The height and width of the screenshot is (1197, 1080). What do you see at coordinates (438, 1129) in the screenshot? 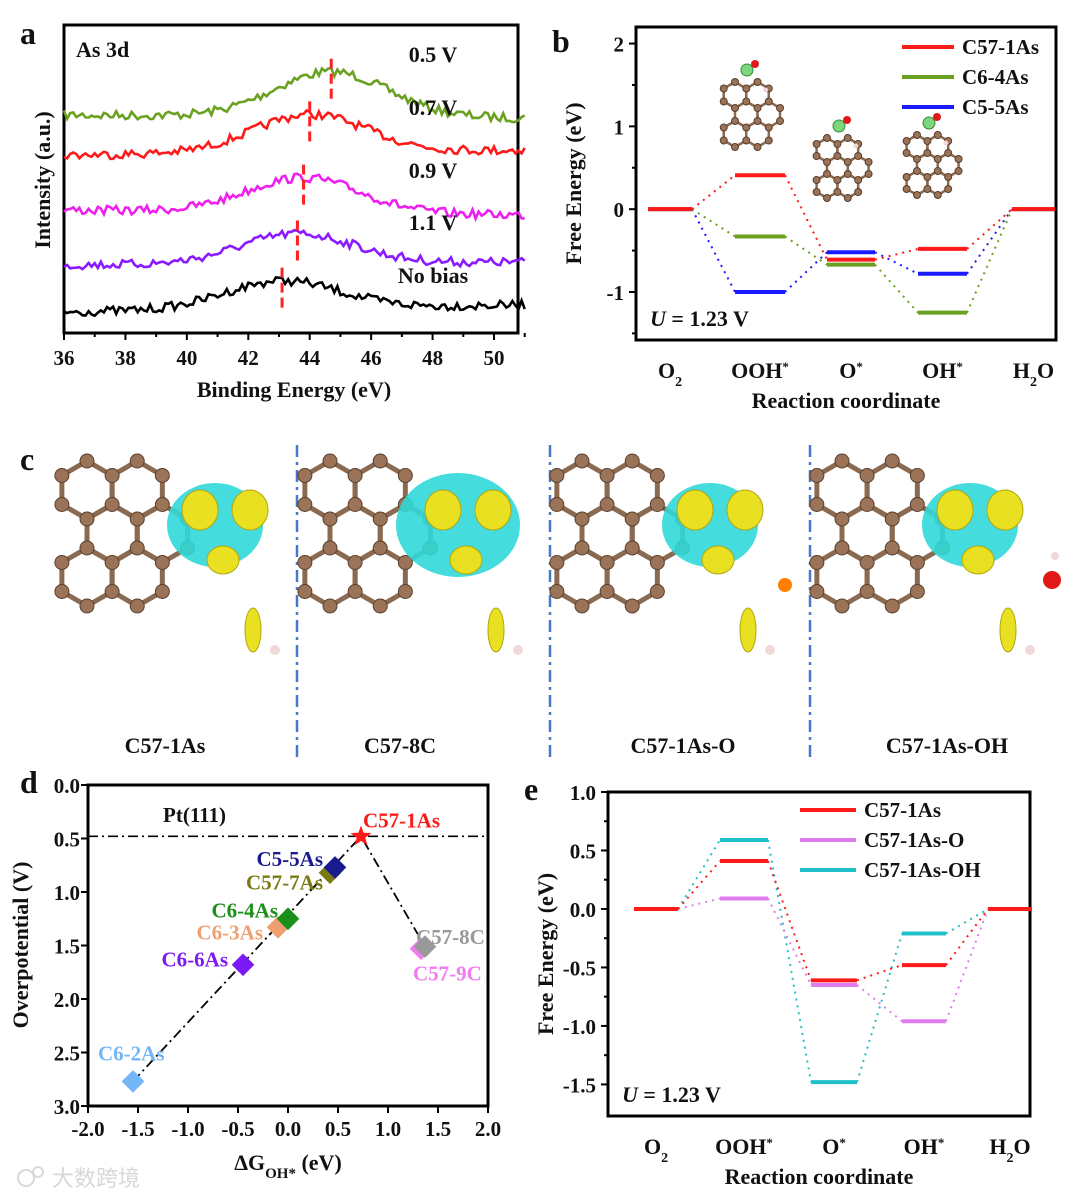
I see `x-tick-label: 1.5` at bounding box center [438, 1129].